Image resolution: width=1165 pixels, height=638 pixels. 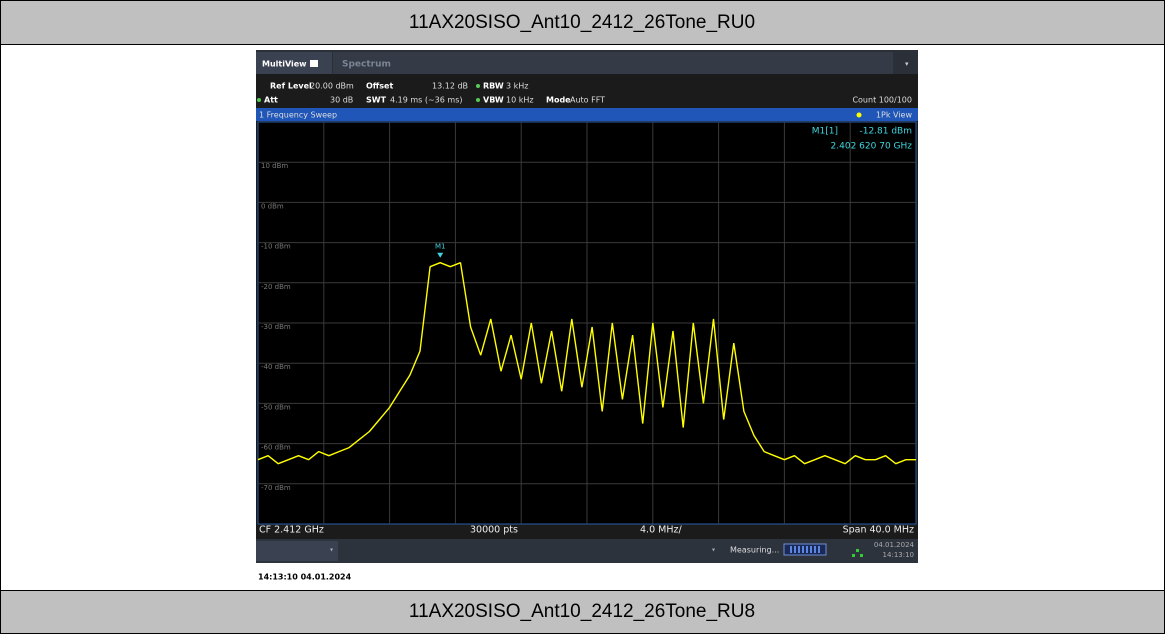 I want to click on tab-label: MultiView, so click(x=284, y=64).